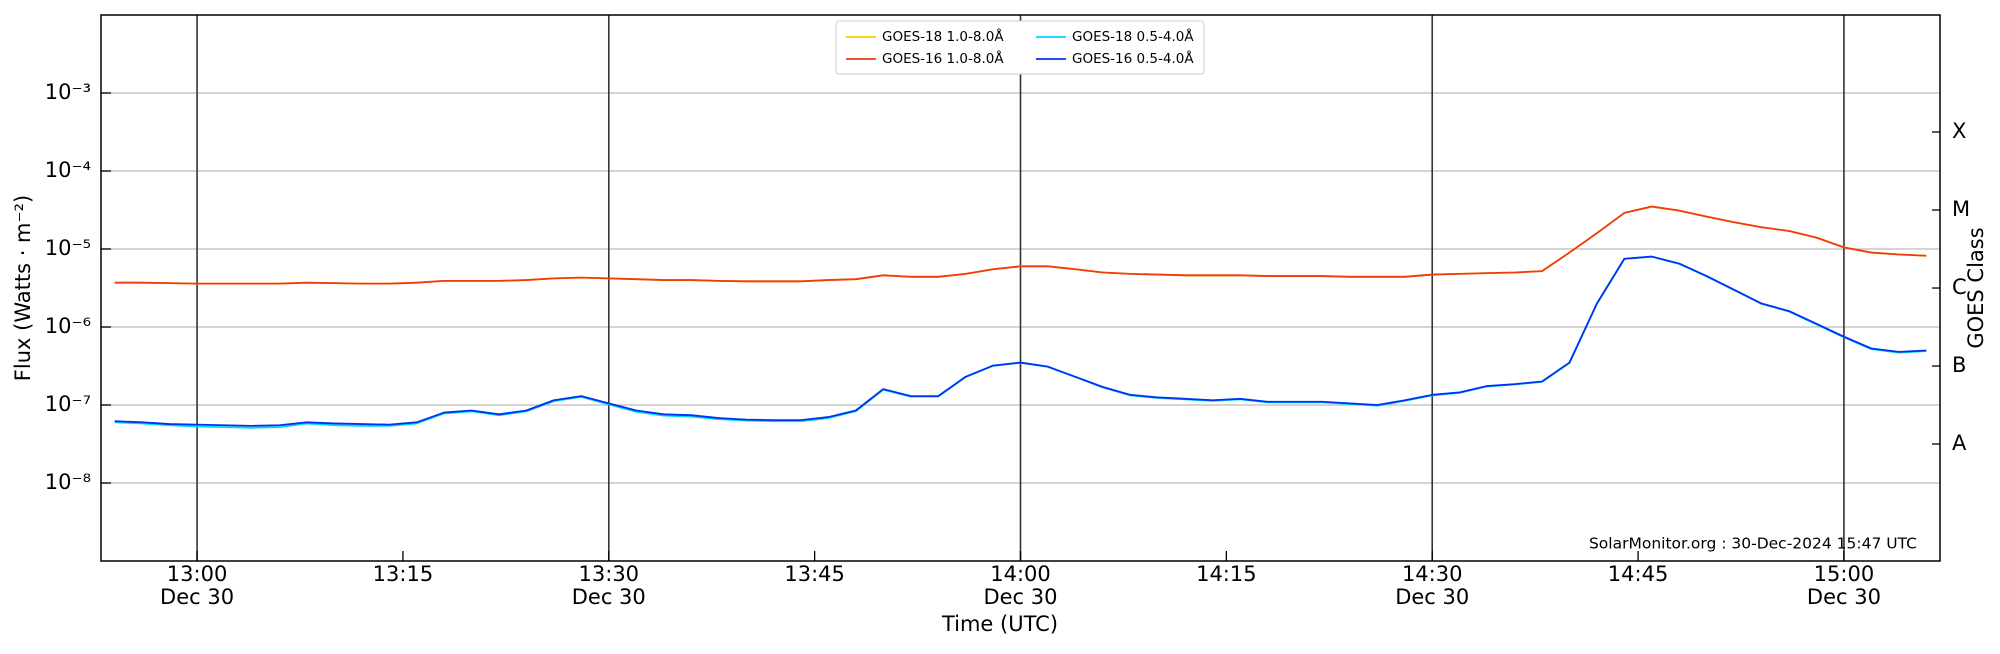 This screenshot has height=654, width=2000. What do you see at coordinates (68, 92) in the screenshot?
I see `y-tick-label: 10⁻³` at bounding box center [68, 92].